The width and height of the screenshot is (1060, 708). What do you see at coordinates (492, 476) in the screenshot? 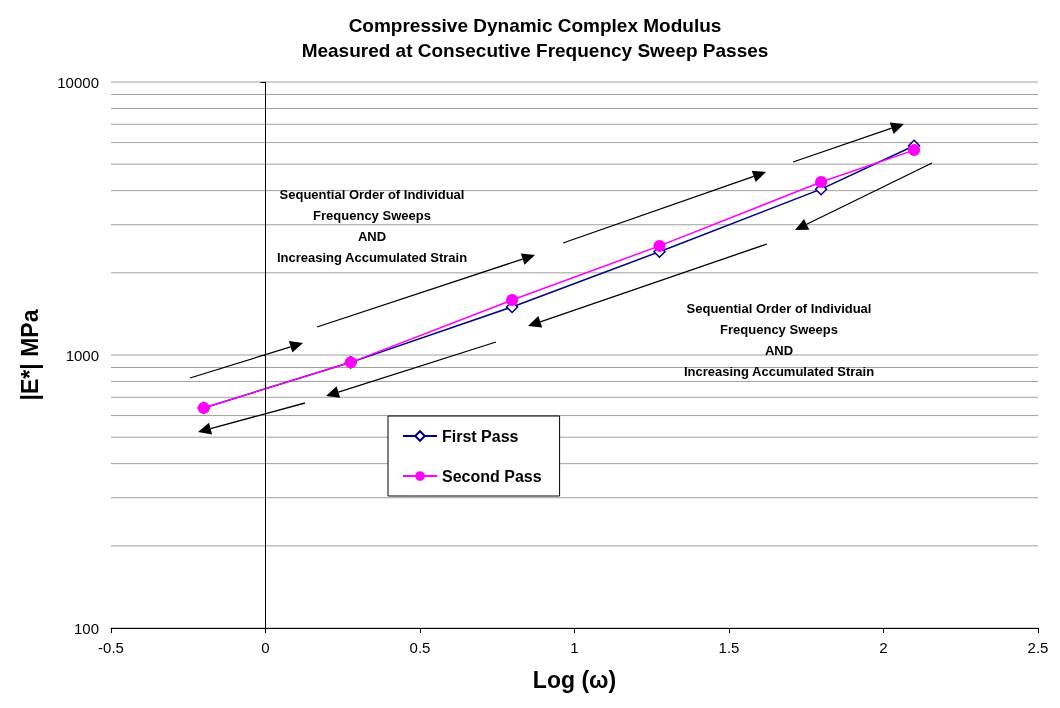
I see `legend-label: Second Pass` at bounding box center [492, 476].